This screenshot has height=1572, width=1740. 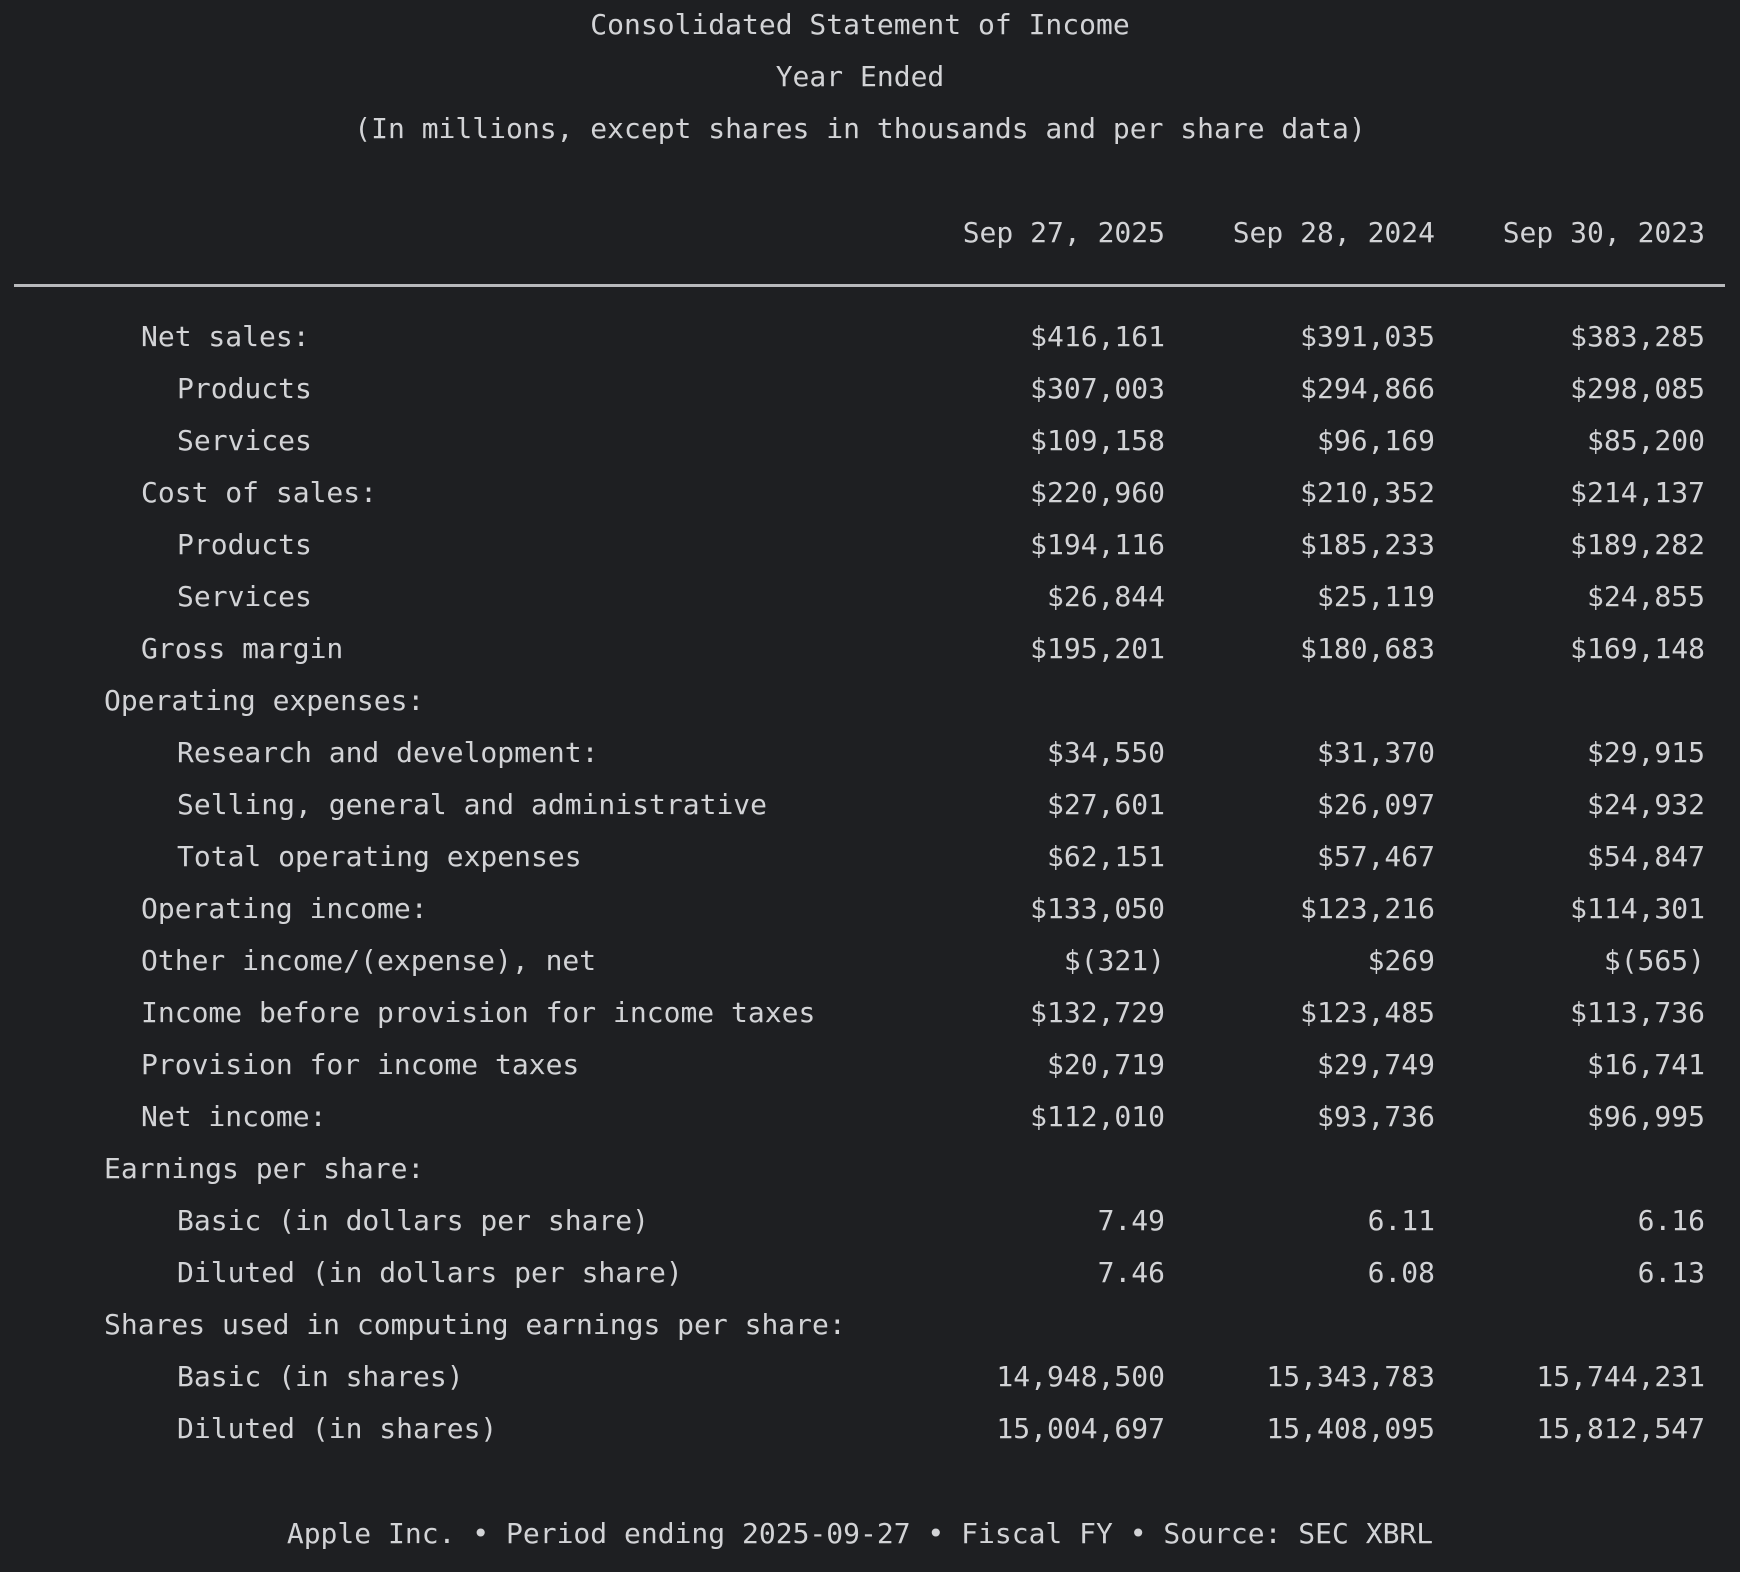 What do you see at coordinates (242, 648) in the screenshot?
I see `row-label: Gross margin` at bounding box center [242, 648].